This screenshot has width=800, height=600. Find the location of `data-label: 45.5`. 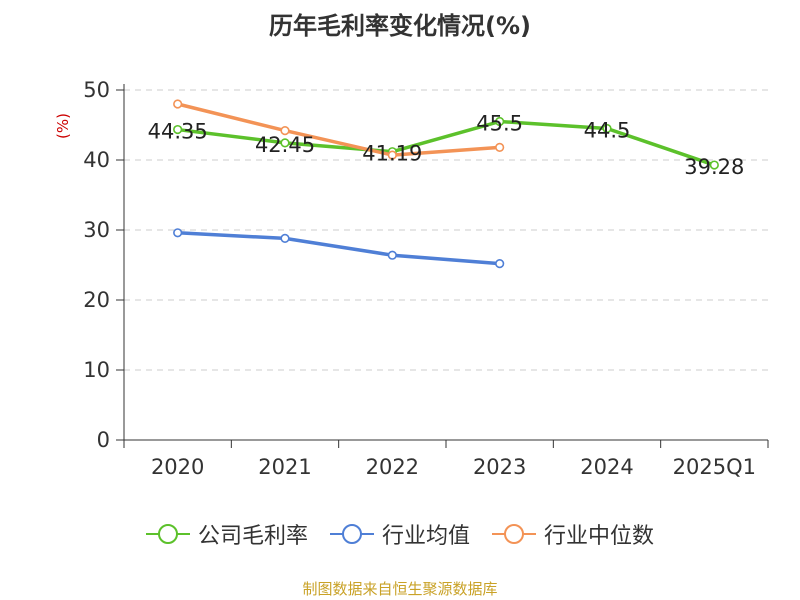

data-label: 45.5 is located at coordinates (499, 124).